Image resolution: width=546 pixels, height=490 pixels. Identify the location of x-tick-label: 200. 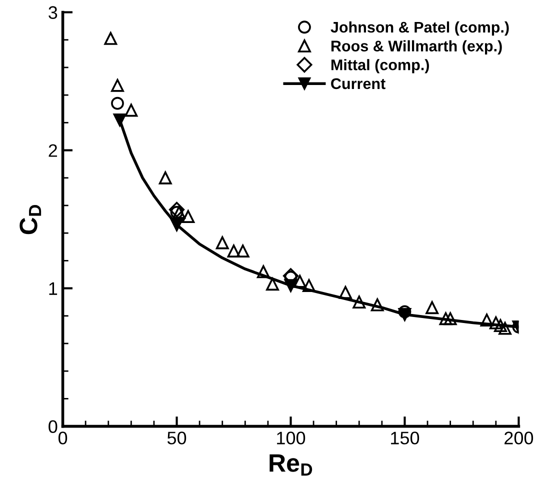
(519, 438).